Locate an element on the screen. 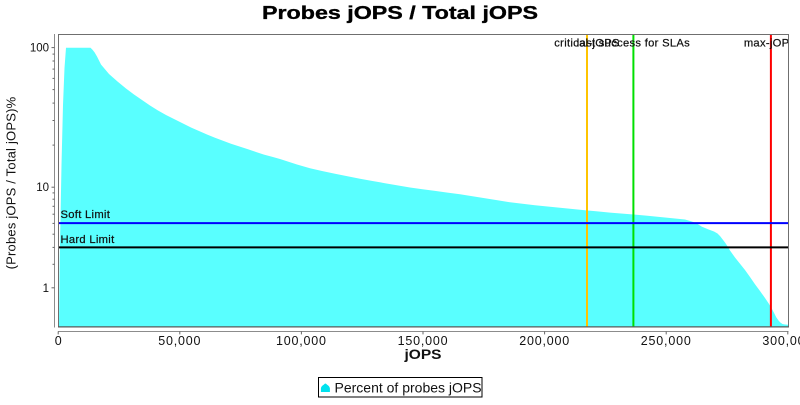  svg-text: (Probes jOPS / Total jOPS)% is located at coordinates (11, 182).